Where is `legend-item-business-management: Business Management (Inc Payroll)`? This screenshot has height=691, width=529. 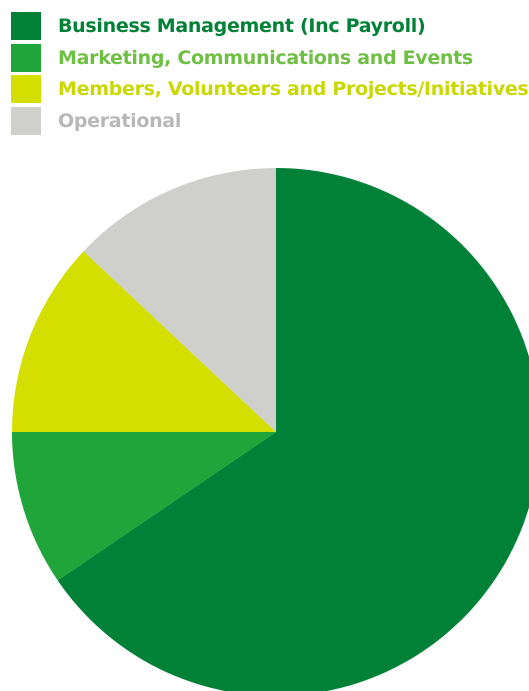
legend-item-business-management: Business Management (Inc Payroll) is located at coordinates (269, 26).